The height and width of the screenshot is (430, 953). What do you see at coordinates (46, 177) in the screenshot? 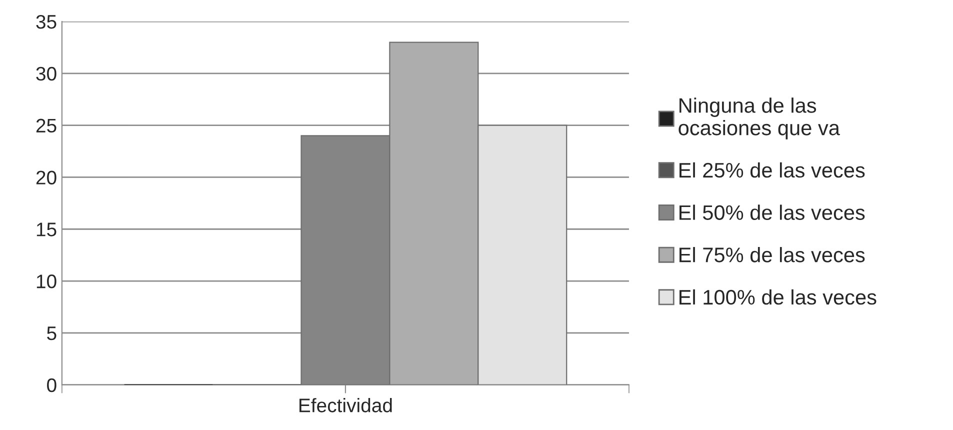
I see `y-tick-label: 20` at bounding box center [46, 177].